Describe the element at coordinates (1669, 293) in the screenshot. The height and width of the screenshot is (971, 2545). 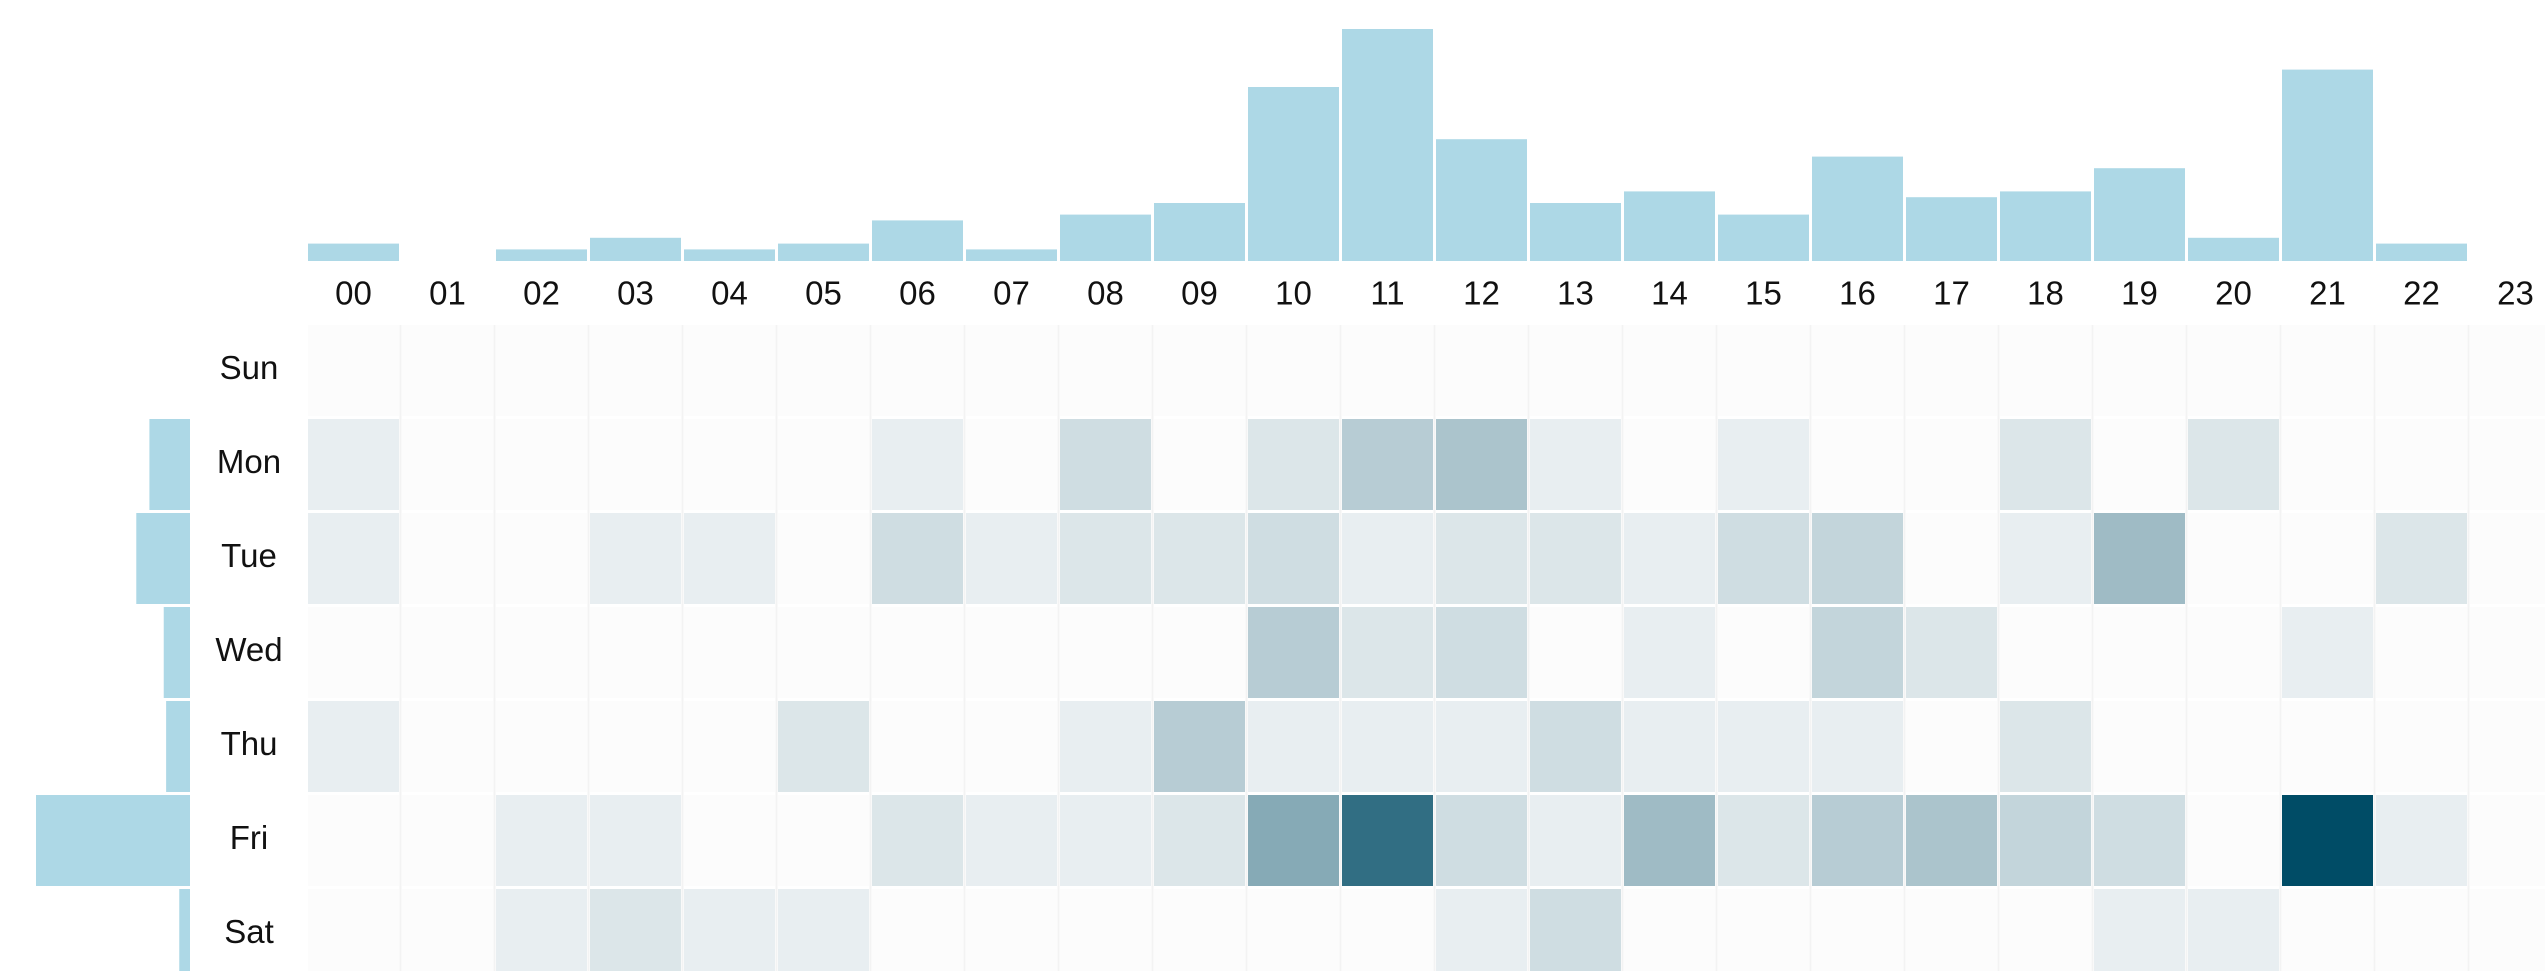
I see `hour-label: 14` at that location.